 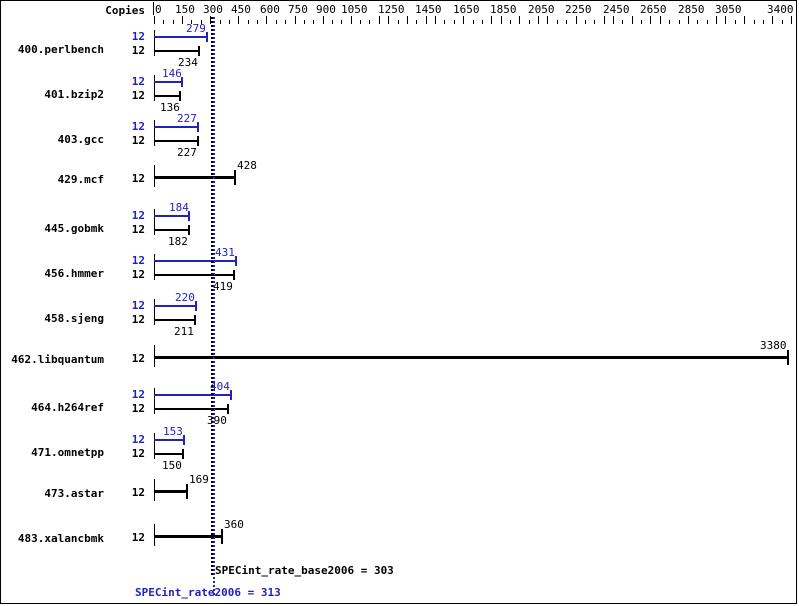 I want to click on benchmark-name-label: 400.perlbench, so click(x=60, y=49).